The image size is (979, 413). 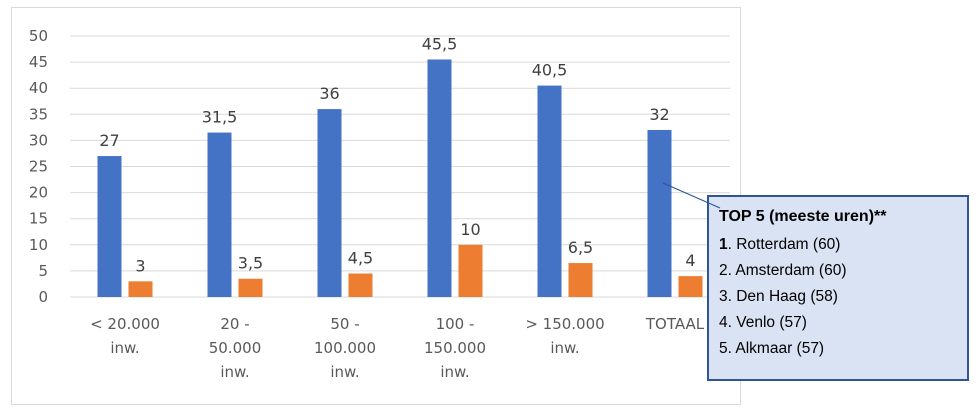 I want to click on x-category-label: 100 -, so click(x=455, y=324).